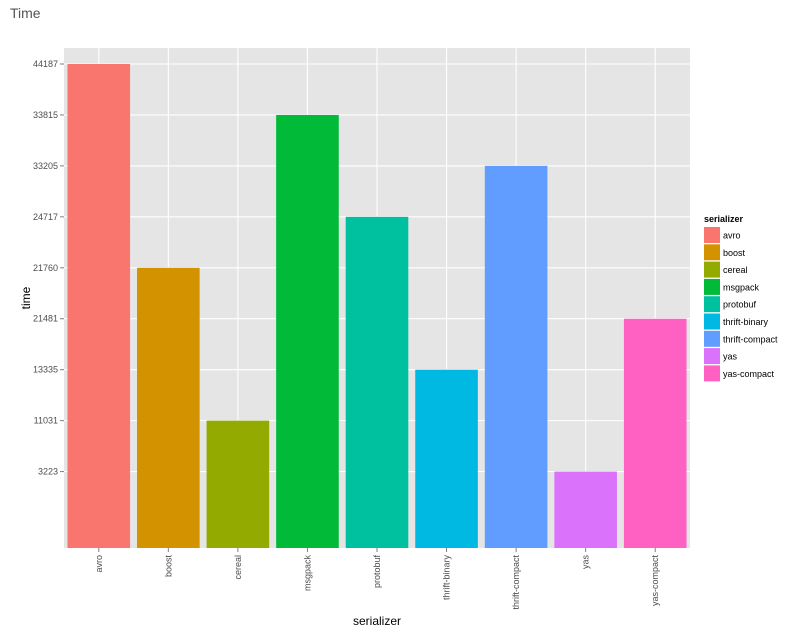  I want to click on x-tick-label: yas, so click(586, 562).